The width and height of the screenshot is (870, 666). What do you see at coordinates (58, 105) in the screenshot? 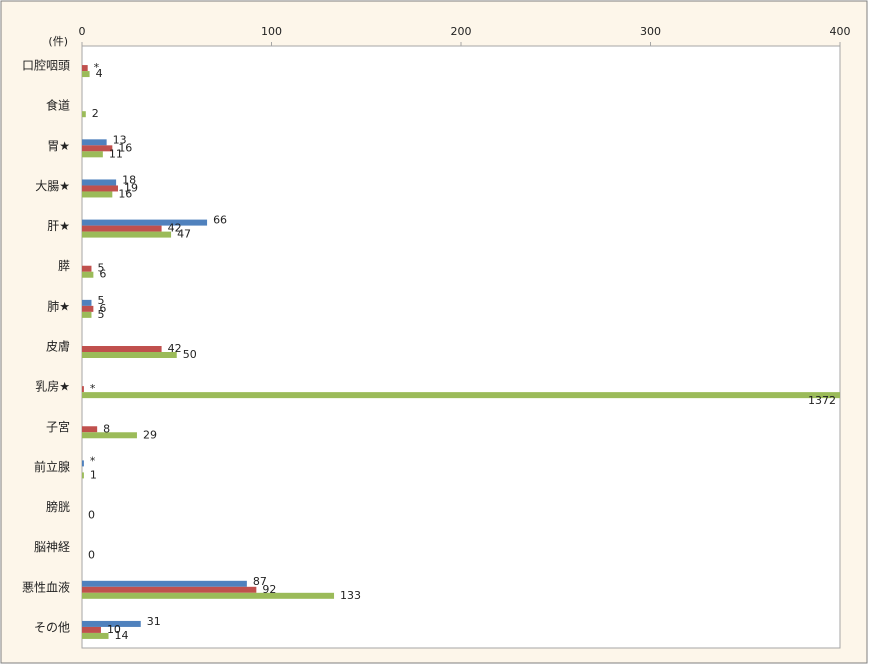
I see `y-tick-label: 食道` at bounding box center [58, 105].